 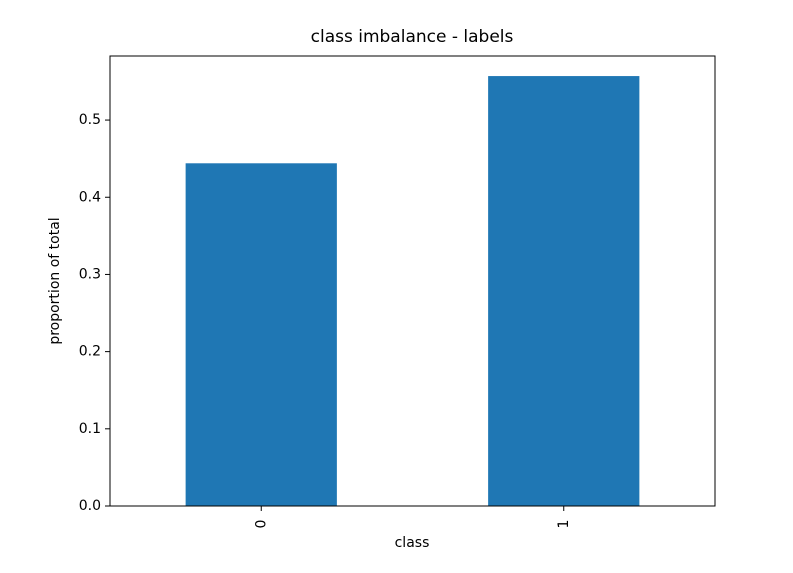 I want to click on x-axis-label: class, so click(x=412, y=543).